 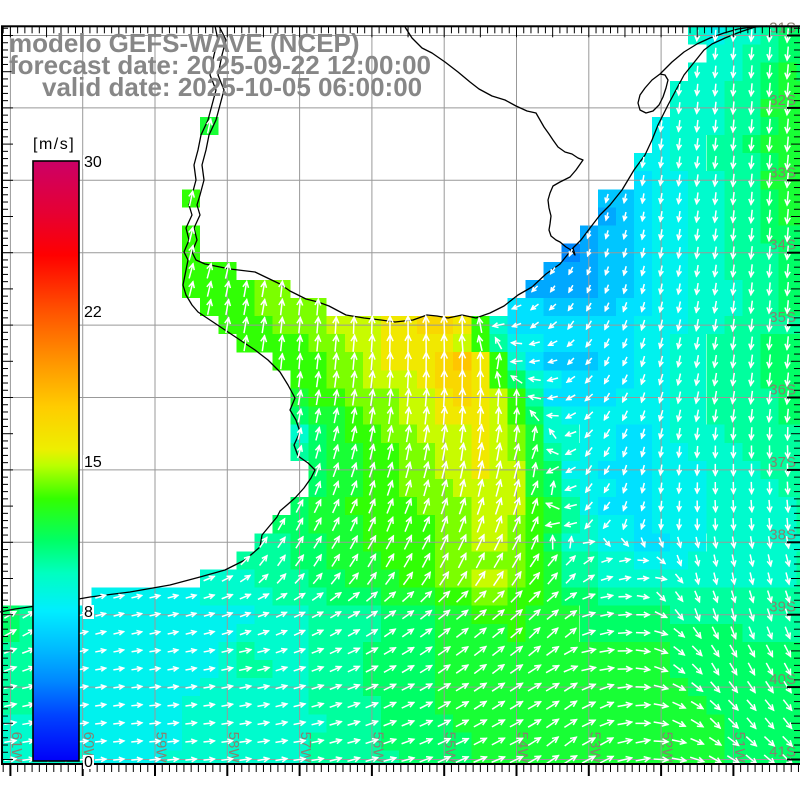 I want to click on svg-text: 0, so click(x=88, y=762).